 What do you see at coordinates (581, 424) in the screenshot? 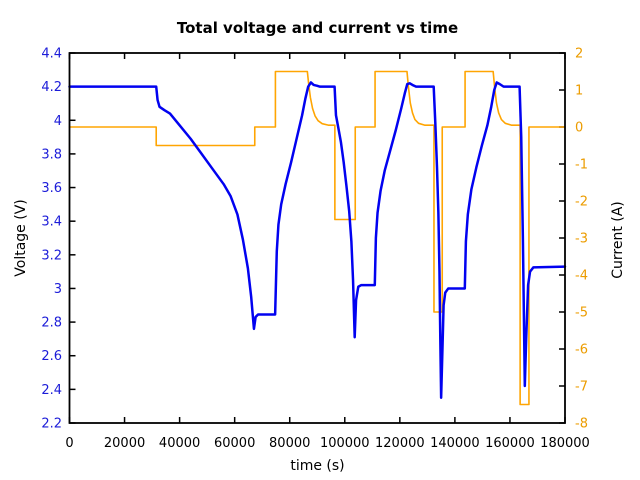
I see `y-right-tick-label: -8` at bounding box center [581, 424].